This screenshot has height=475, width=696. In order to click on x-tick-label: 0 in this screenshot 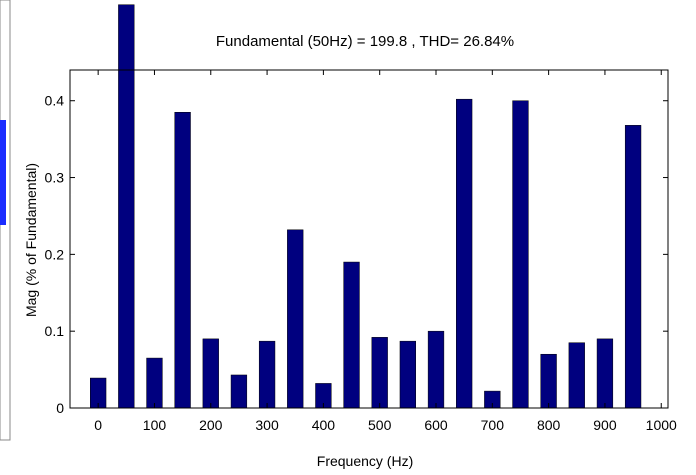, I will do `click(98, 425)`.